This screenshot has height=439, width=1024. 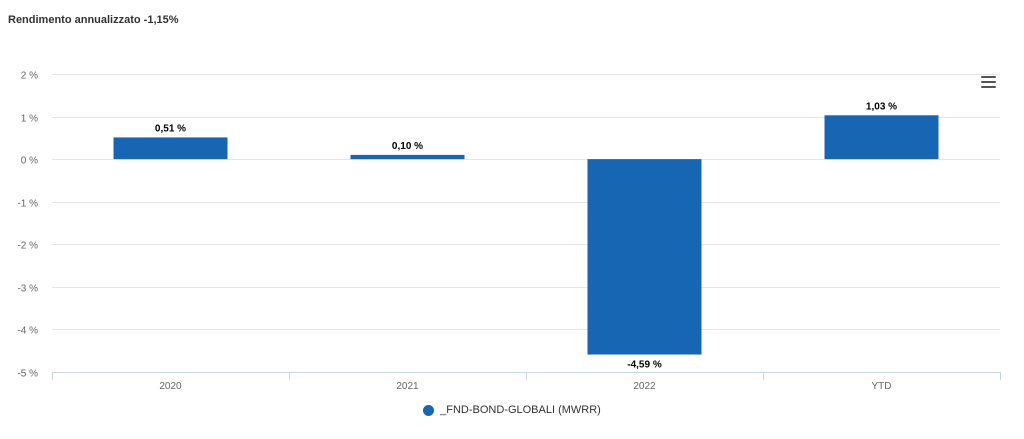 What do you see at coordinates (27, 289) in the screenshot?
I see `y-tick-label: -3 %` at bounding box center [27, 289].